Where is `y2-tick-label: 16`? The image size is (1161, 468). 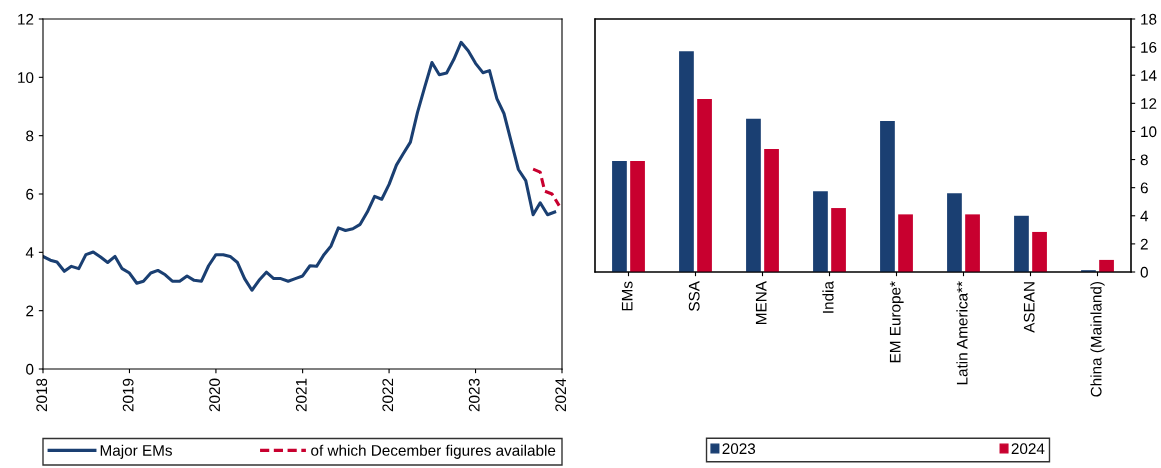 y2-tick-label: 16 is located at coordinates (1149, 47).